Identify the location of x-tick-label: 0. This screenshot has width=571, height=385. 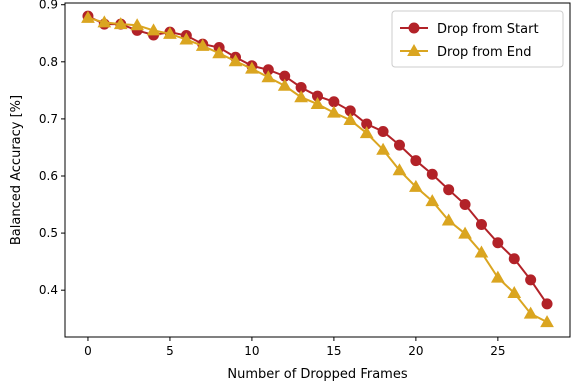
(88, 351).